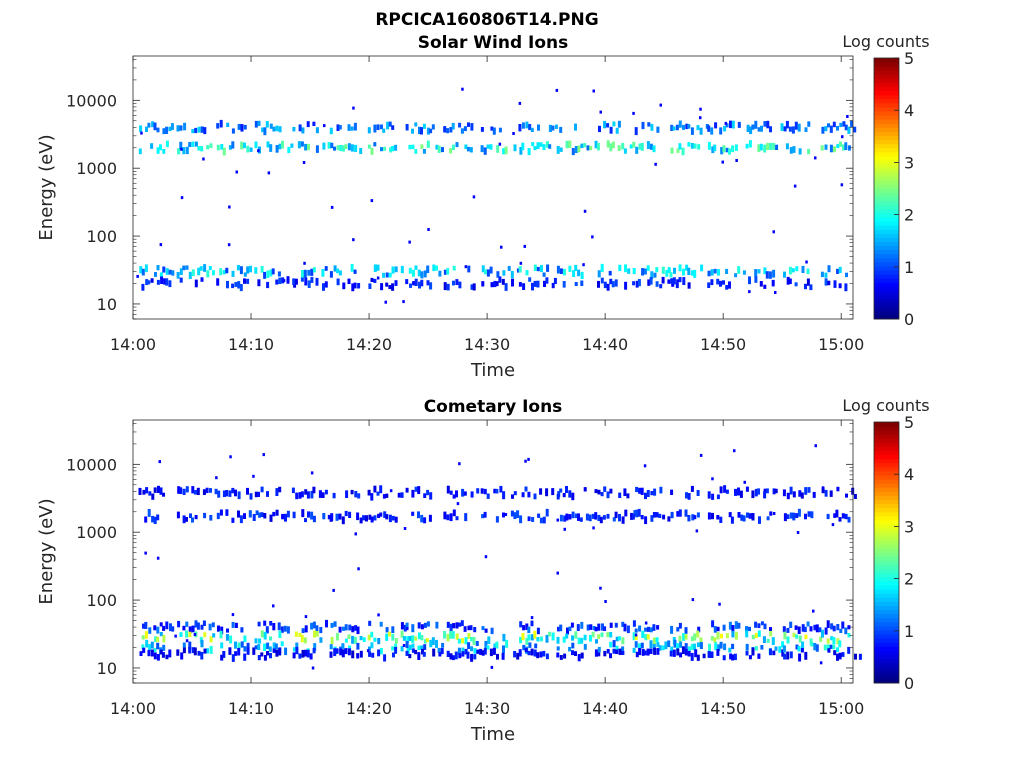 The image size is (1024, 768). I want to click on y-axis-label: Energy (eV), so click(46, 187).